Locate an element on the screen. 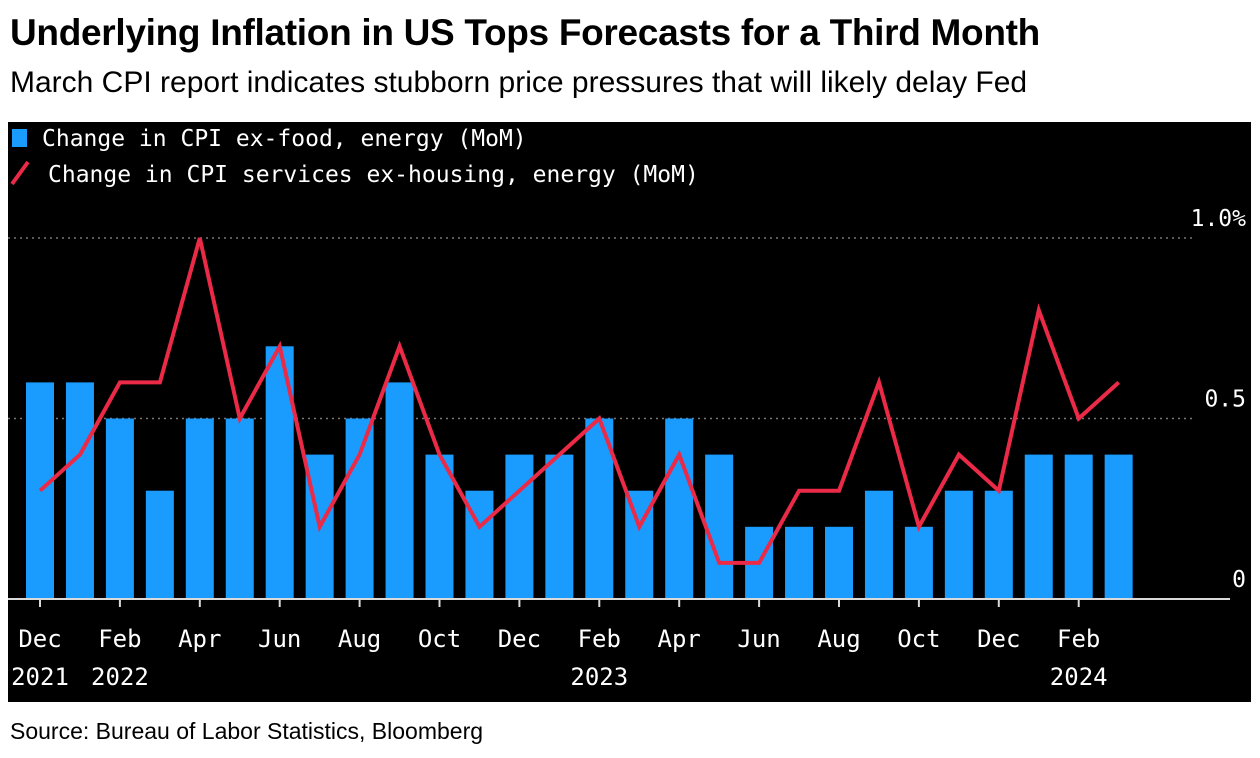 The image size is (1260, 758). x-tick-year: 2021 is located at coordinates (40, 677).